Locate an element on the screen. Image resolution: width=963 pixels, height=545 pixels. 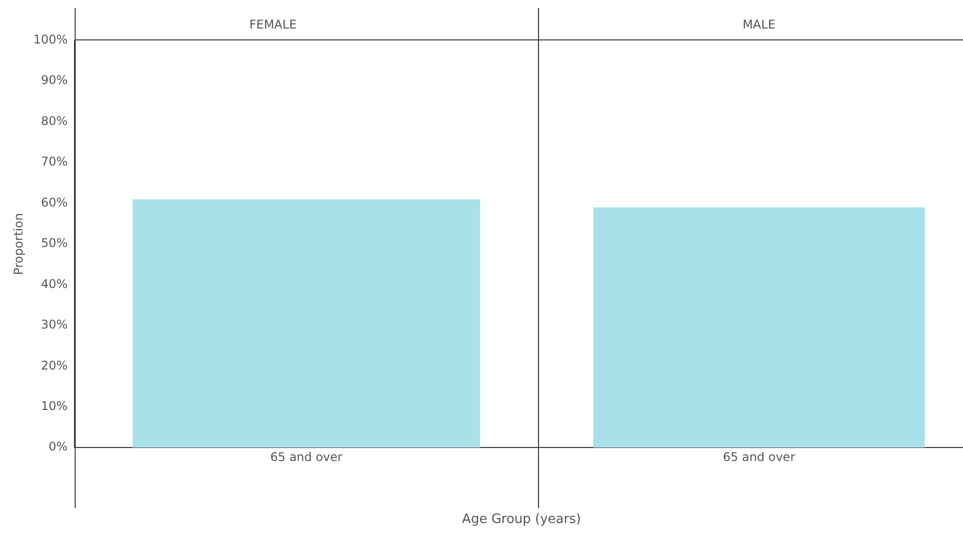
y-tick-label: 90% is located at coordinates (54, 80).